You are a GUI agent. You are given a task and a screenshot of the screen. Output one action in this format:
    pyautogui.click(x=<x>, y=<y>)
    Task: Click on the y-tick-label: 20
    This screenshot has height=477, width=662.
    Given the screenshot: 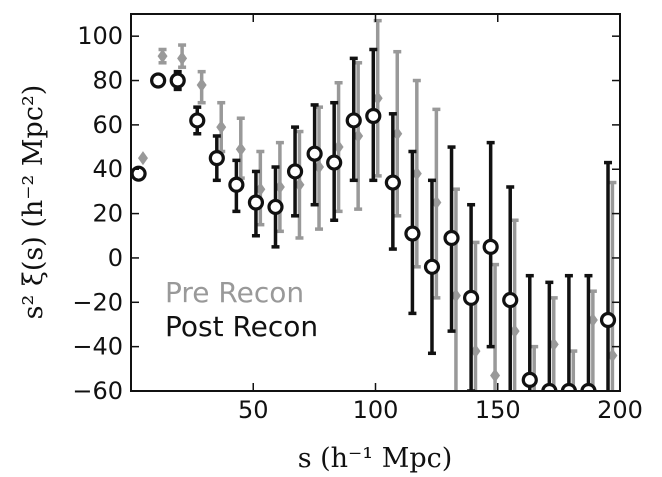 What is the action you would take?
    pyautogui.click(x=107, y=214)
    